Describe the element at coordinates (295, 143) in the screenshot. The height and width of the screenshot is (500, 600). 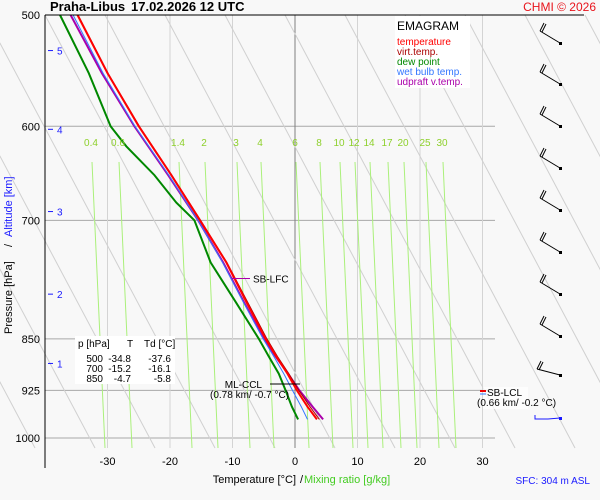
I see `mixing-ratio-label: 6` at that location.